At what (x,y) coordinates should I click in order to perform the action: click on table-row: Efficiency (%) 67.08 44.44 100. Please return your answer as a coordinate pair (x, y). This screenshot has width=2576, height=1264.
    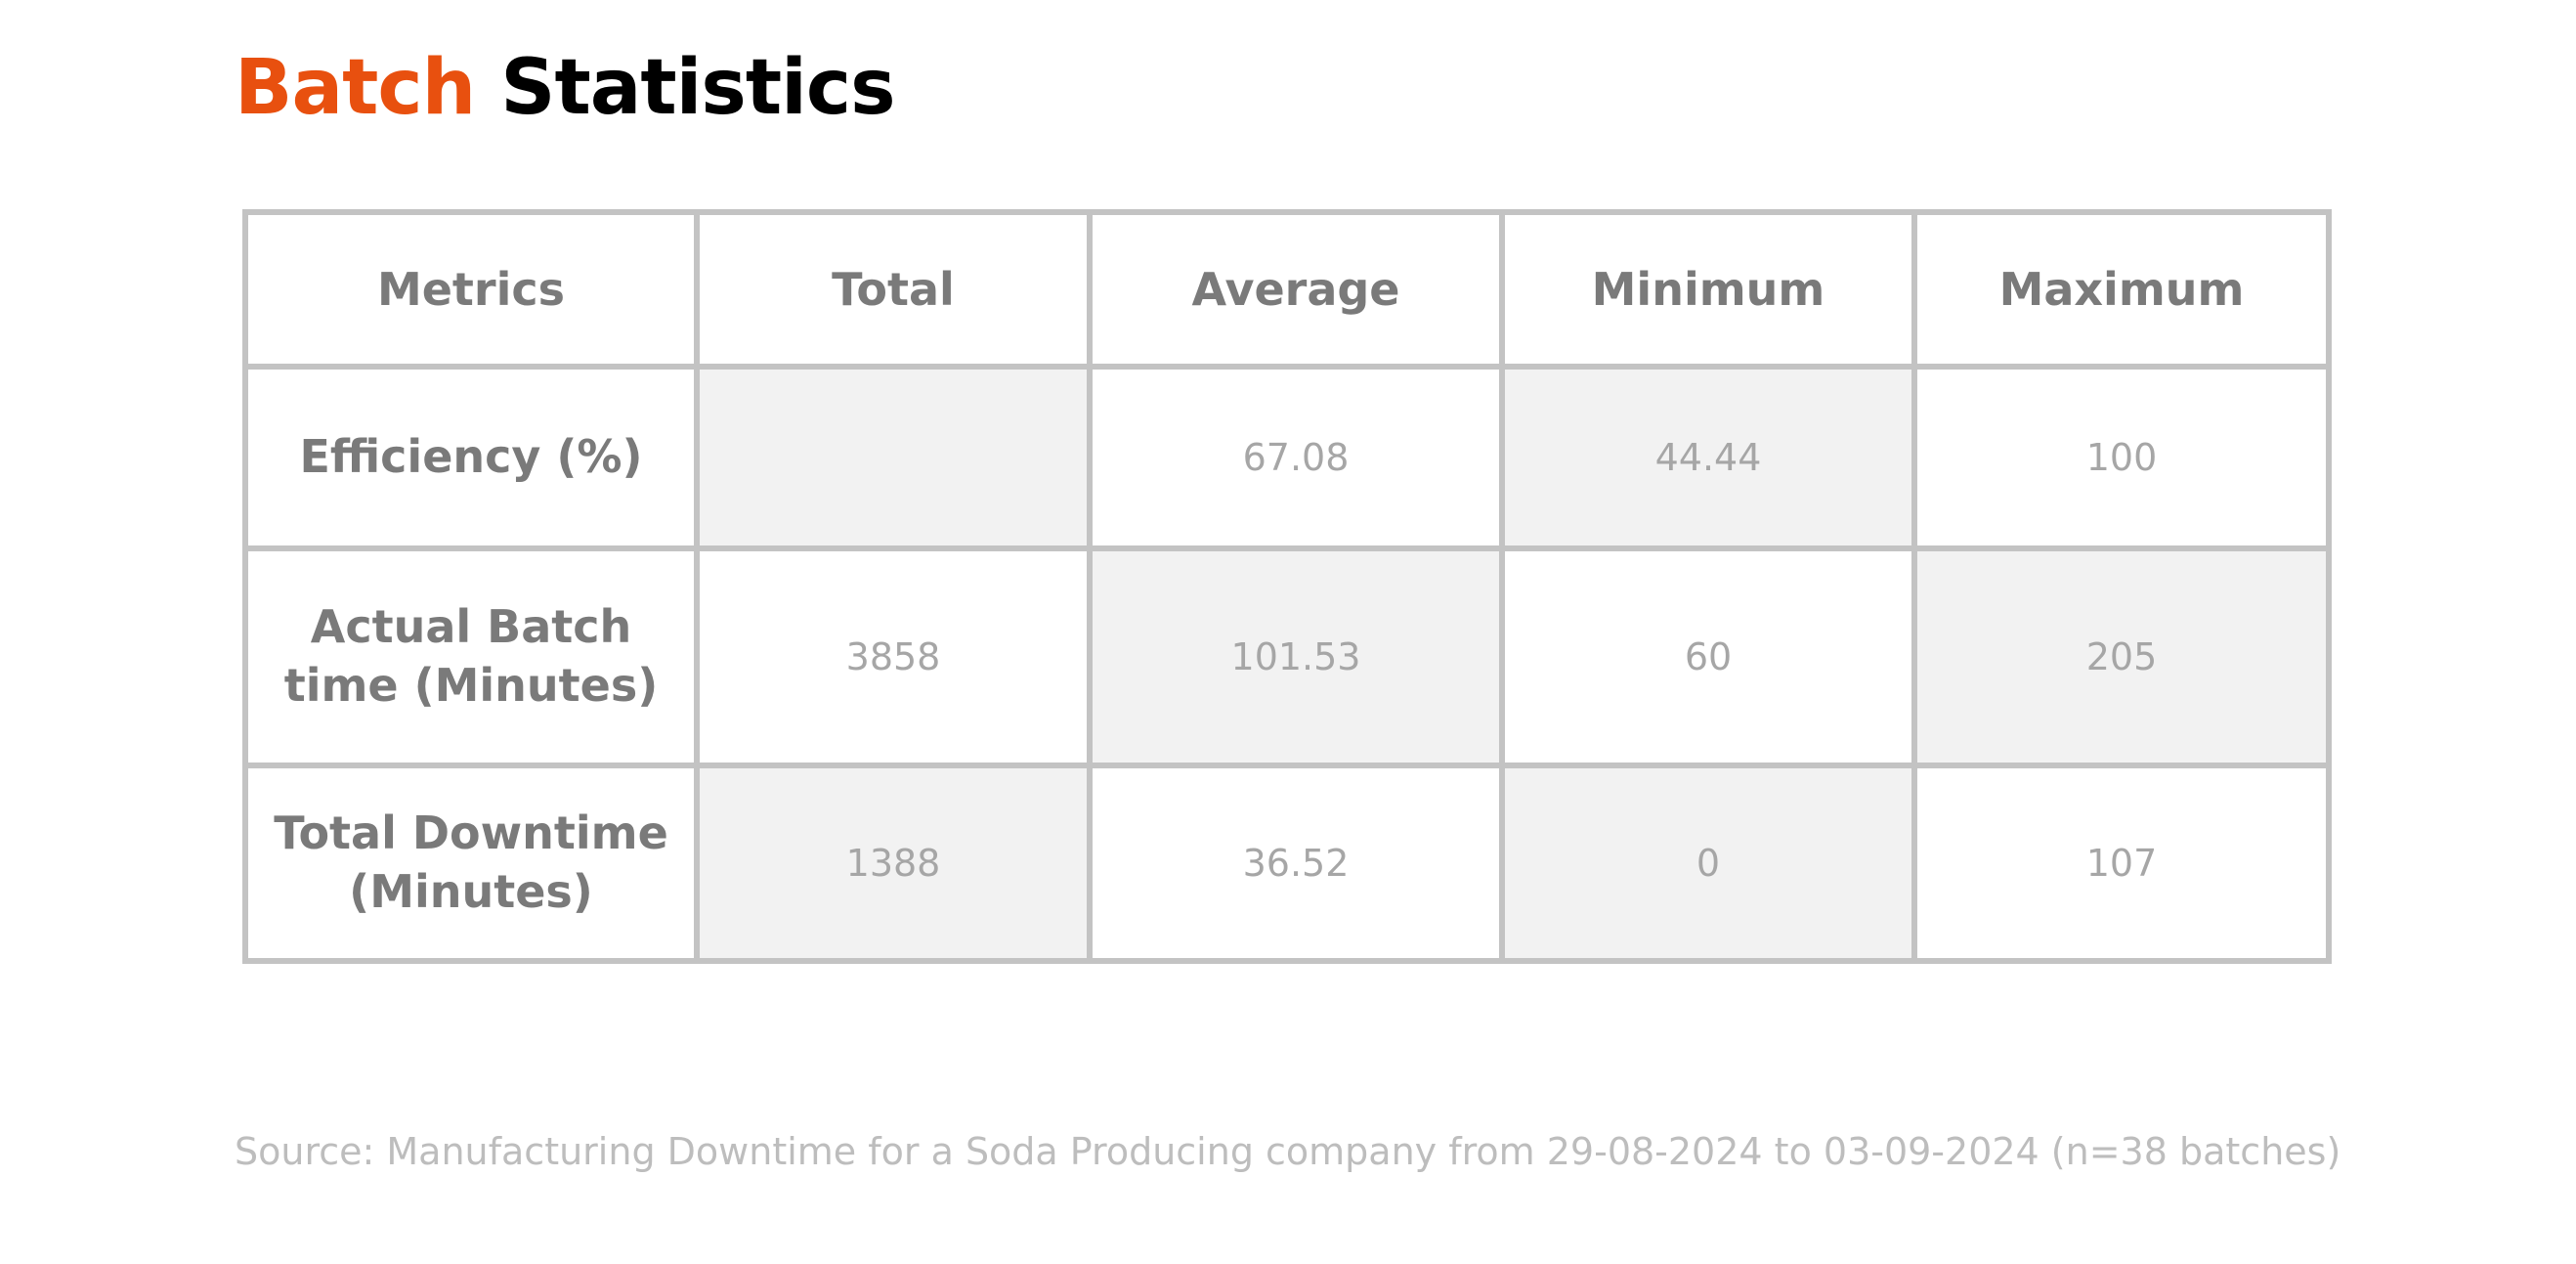
    Looking at the image, I should click on (1287, 457).